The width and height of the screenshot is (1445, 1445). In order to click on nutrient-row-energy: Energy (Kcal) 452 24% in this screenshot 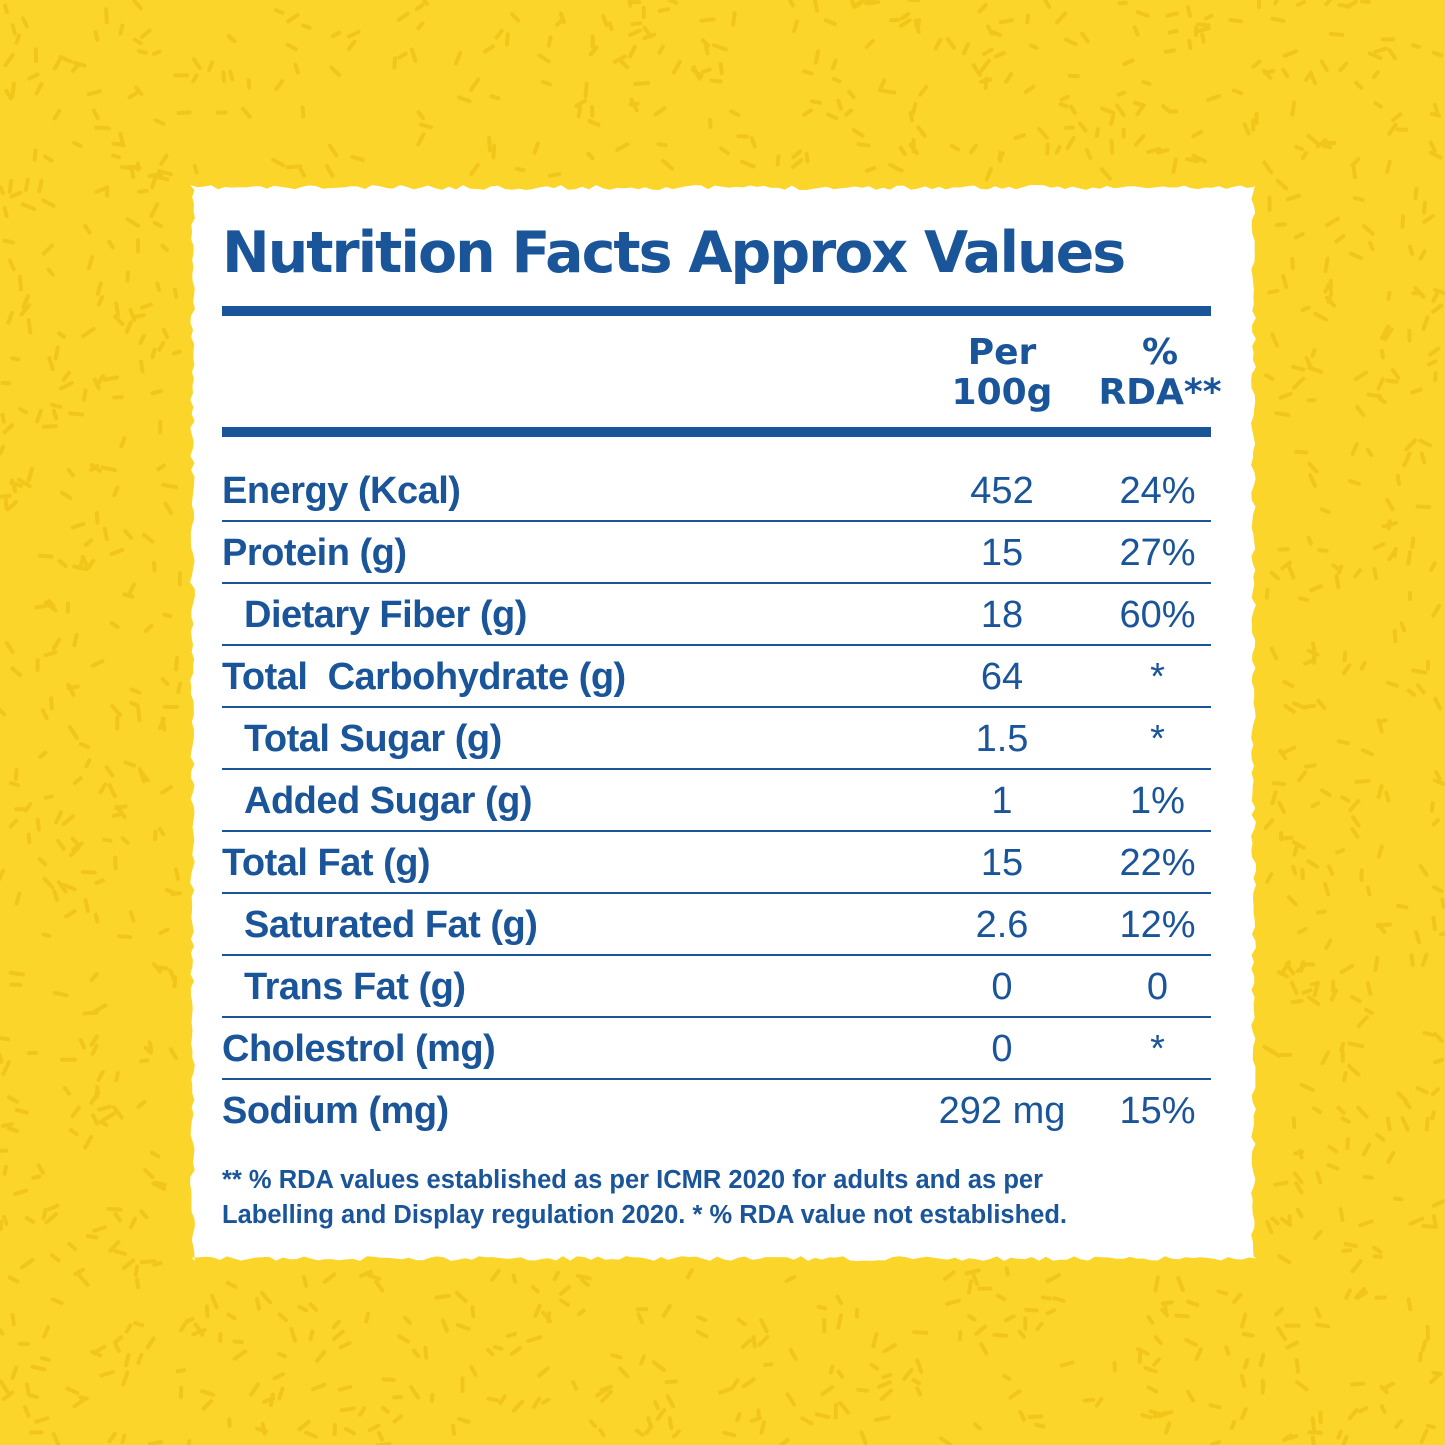, I will do `click(716, 491)`.